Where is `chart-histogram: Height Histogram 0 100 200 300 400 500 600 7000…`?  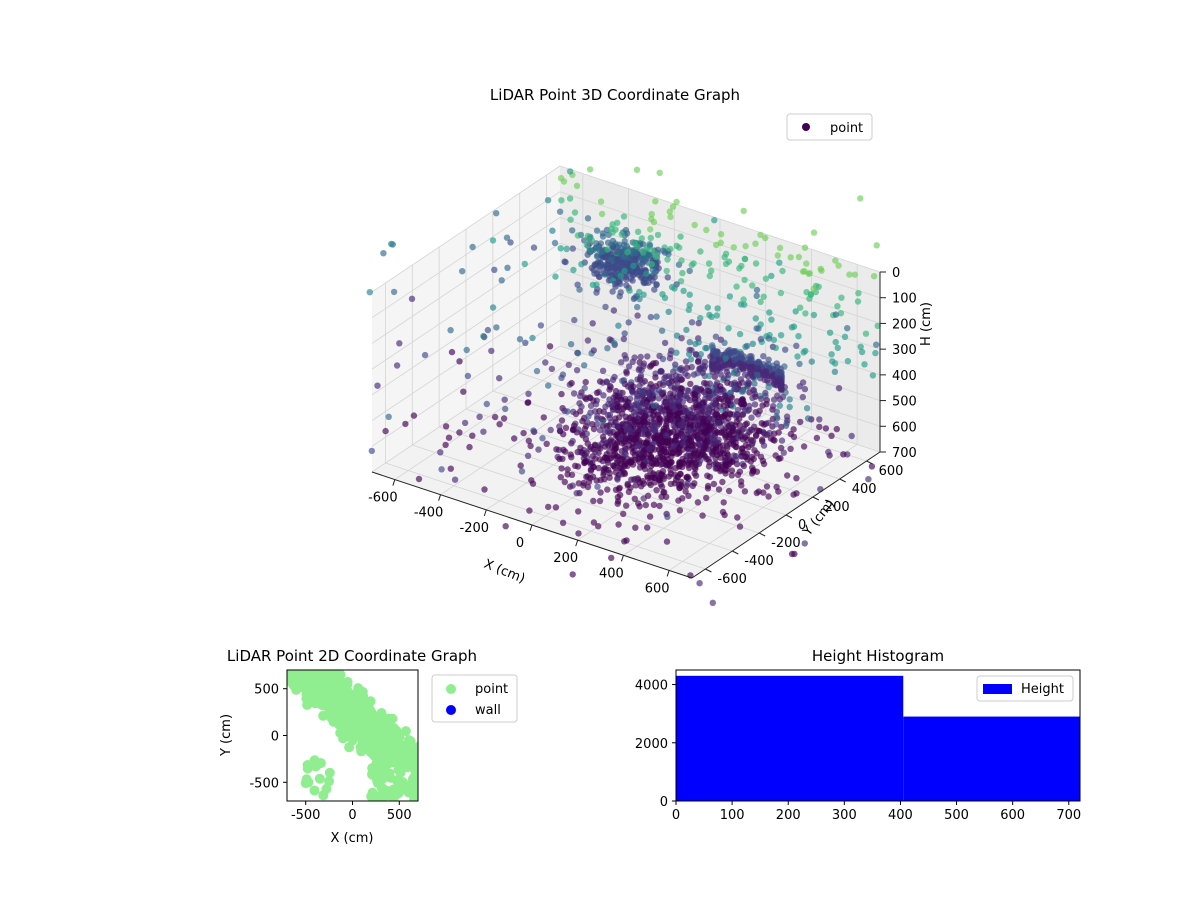 chart-histogram: Height Histogram 0 100 200 300 400 500 600 7000… is located at coordinates (858, 735).